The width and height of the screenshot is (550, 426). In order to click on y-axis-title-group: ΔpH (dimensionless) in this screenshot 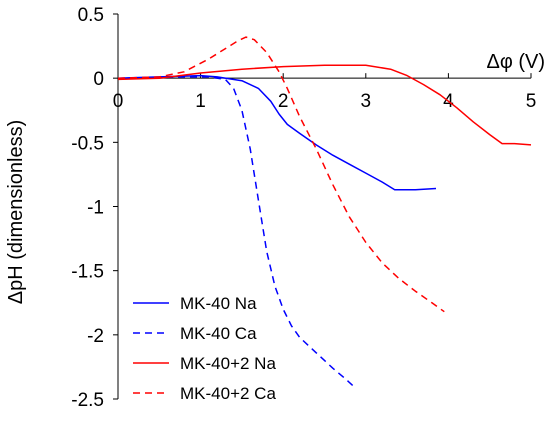, I will do `click(16, 212)`.